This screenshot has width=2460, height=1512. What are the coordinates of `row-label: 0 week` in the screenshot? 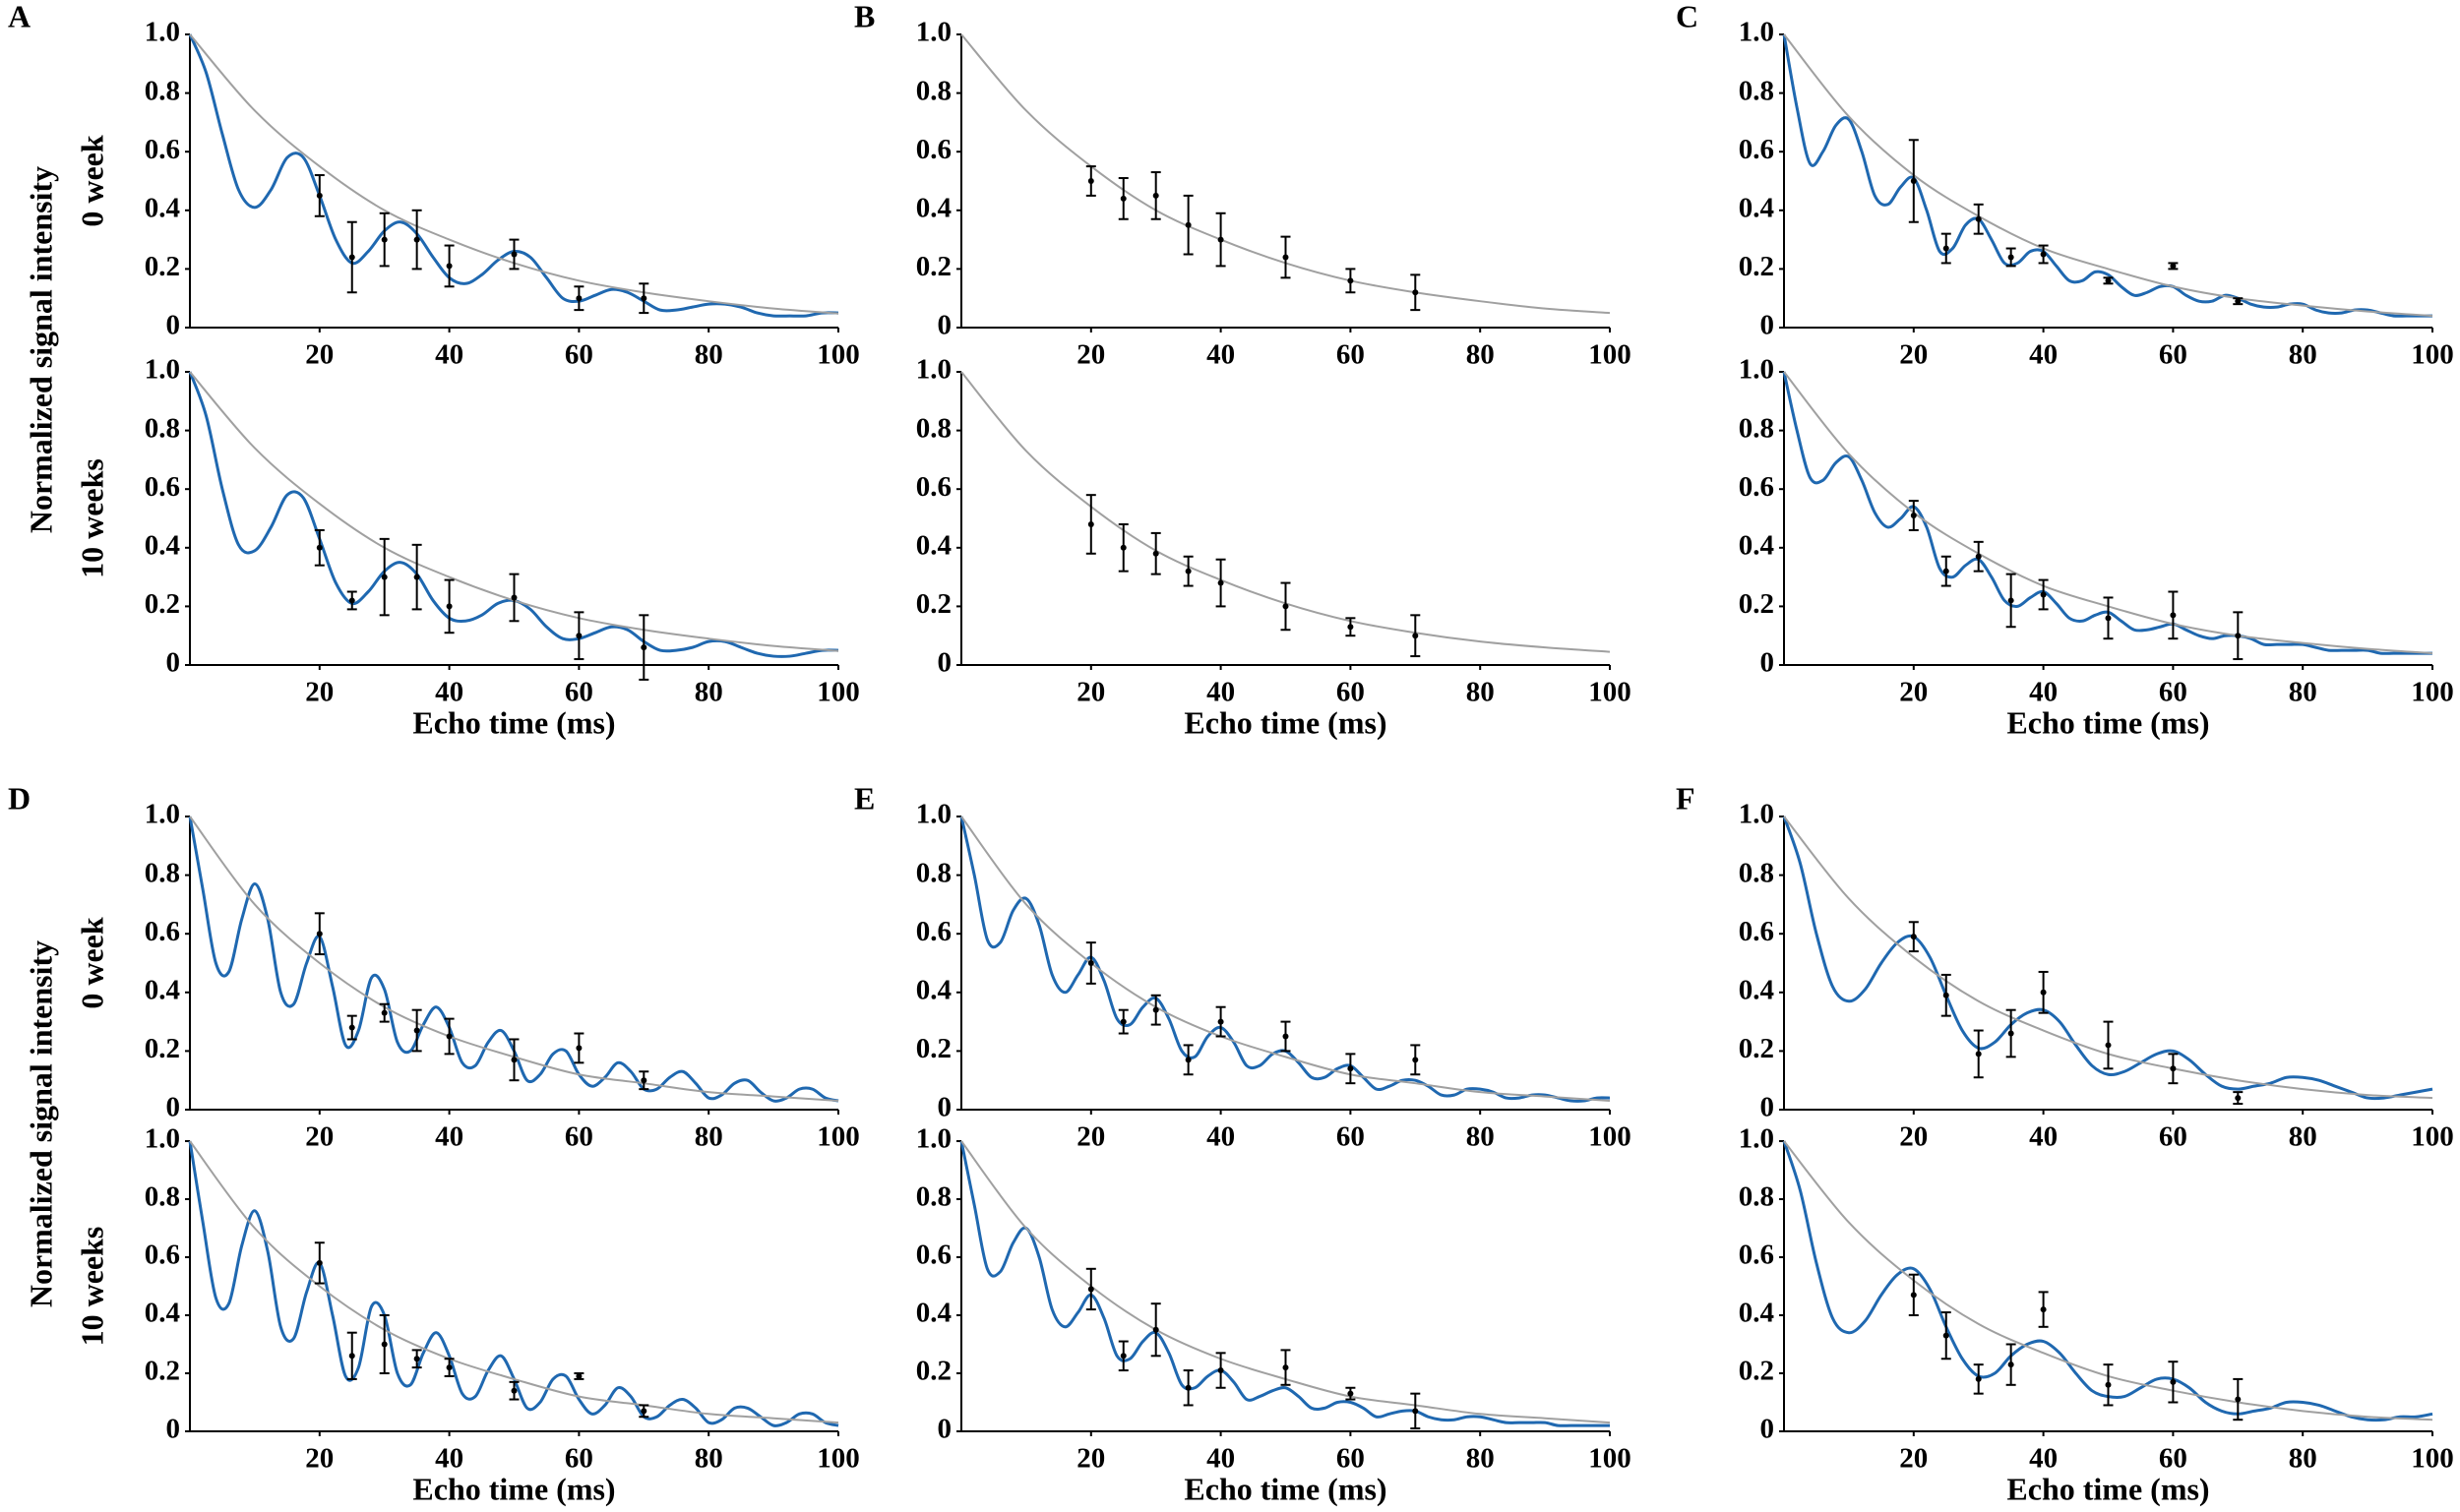 It's located at (92, 181).